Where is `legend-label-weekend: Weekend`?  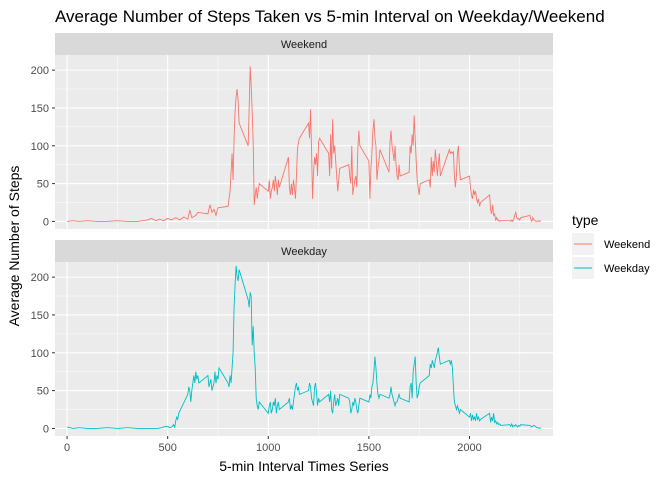
legend-label-weekend: Weekend is located at coordinates (627, 245).